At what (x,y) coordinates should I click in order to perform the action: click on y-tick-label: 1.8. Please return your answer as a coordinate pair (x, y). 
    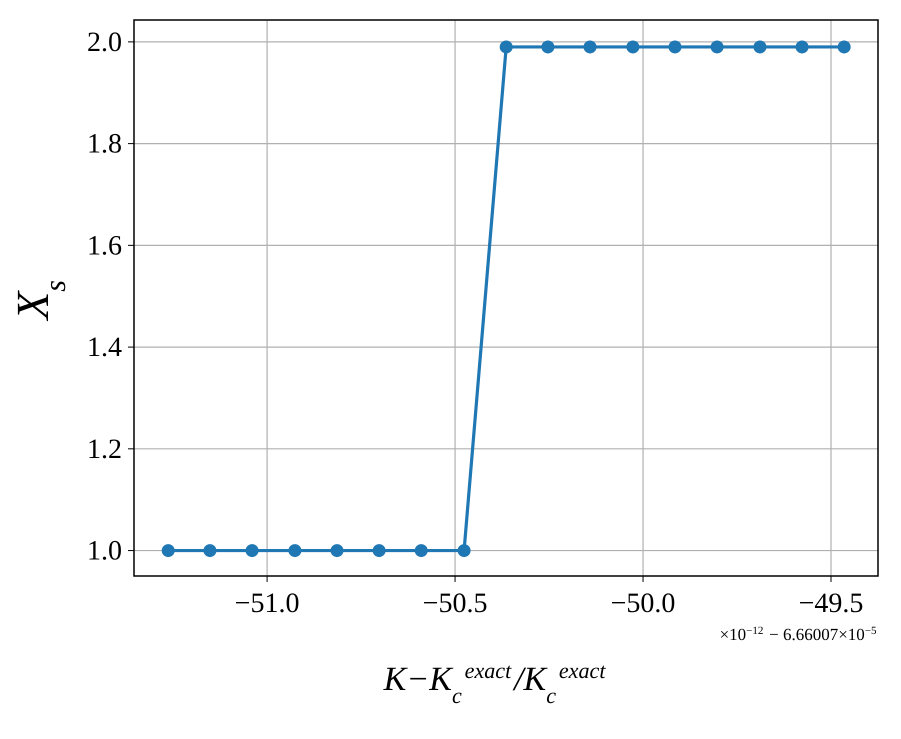
    Looking at the image, I should click on (104, 144).